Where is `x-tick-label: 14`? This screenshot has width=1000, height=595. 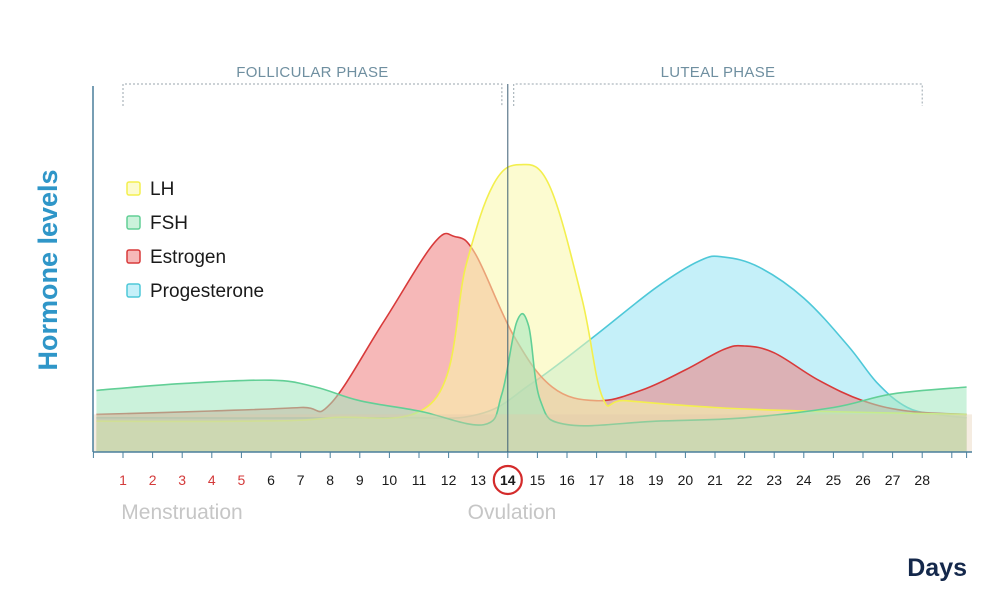 x-tick-label: 14 is located at coordinates (508, 480).